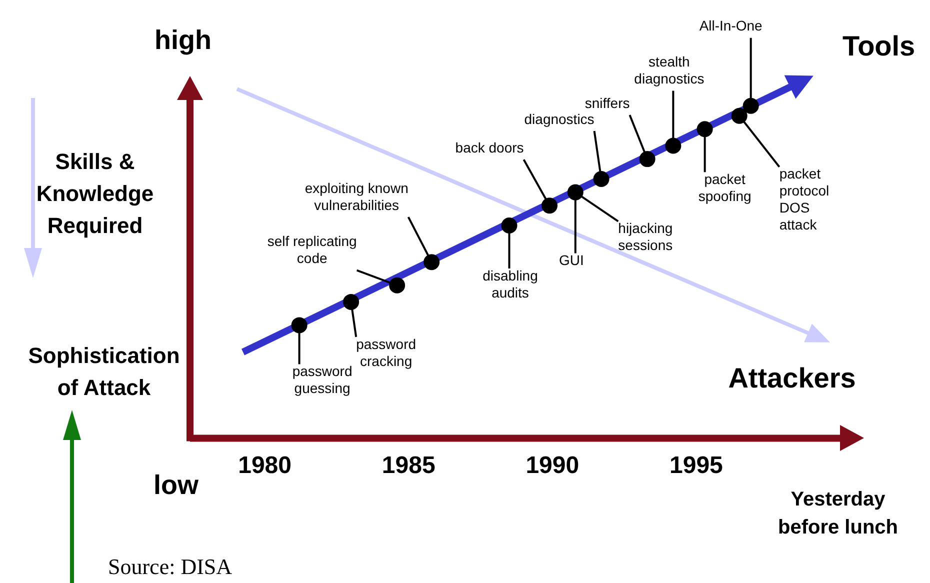  Describe the element at coordinates (731, 26) in the screenshot. I see `annotation: All-In-One` at that location.